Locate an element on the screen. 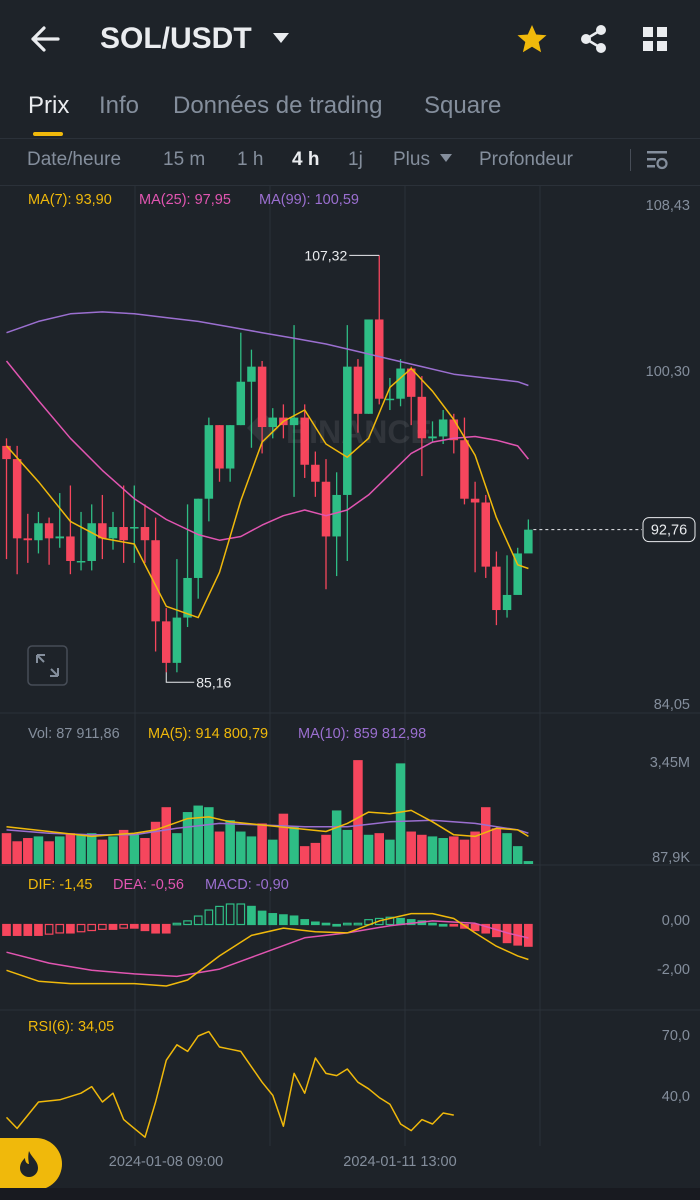 The height and width of the screenshot is (1200, 700). macd-tick-neg: -2,00 is located at coordinates (673, 970).